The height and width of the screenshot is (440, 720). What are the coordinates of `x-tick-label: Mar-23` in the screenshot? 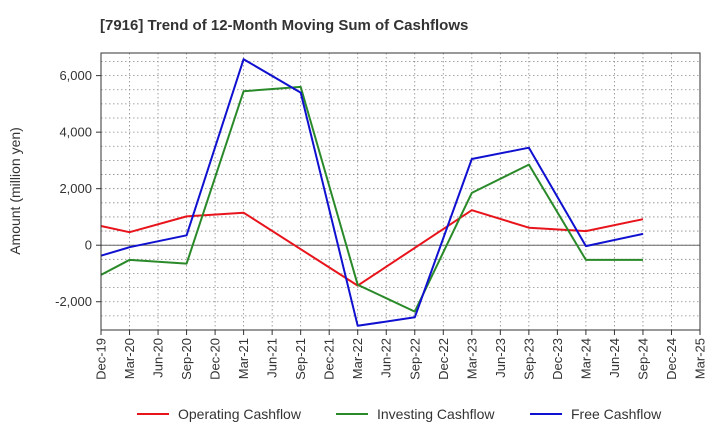 It's located at (471, 358).